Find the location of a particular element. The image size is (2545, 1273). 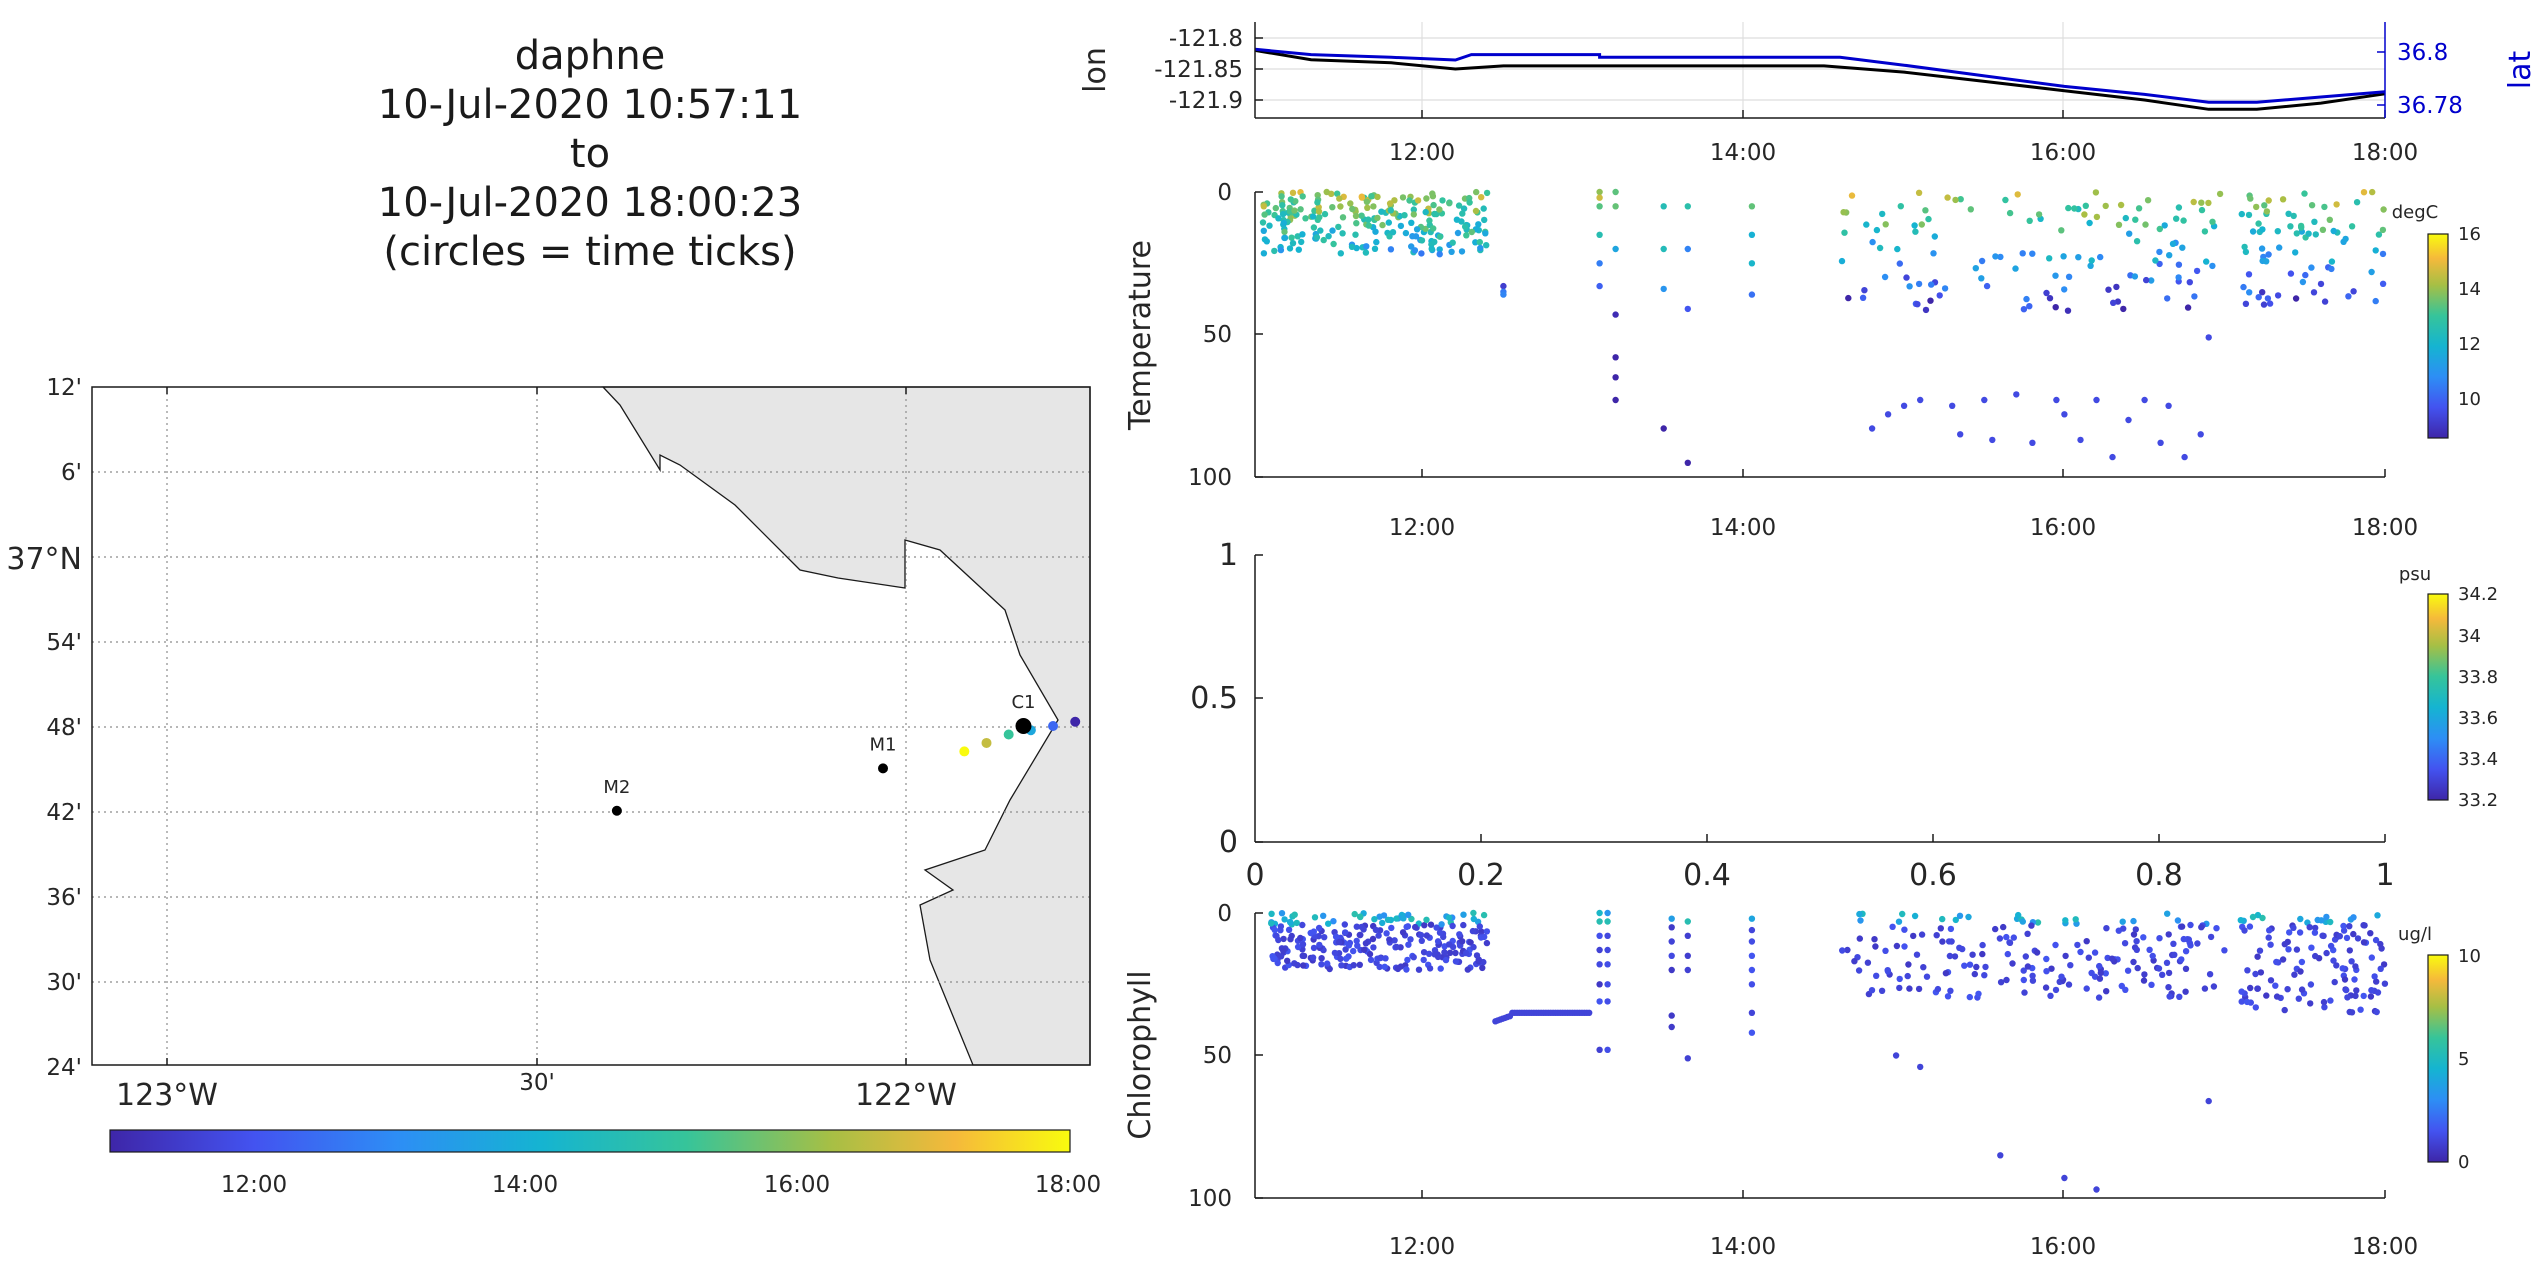

colorbar-tick: 5 is located at coordinates (2463, 1059).